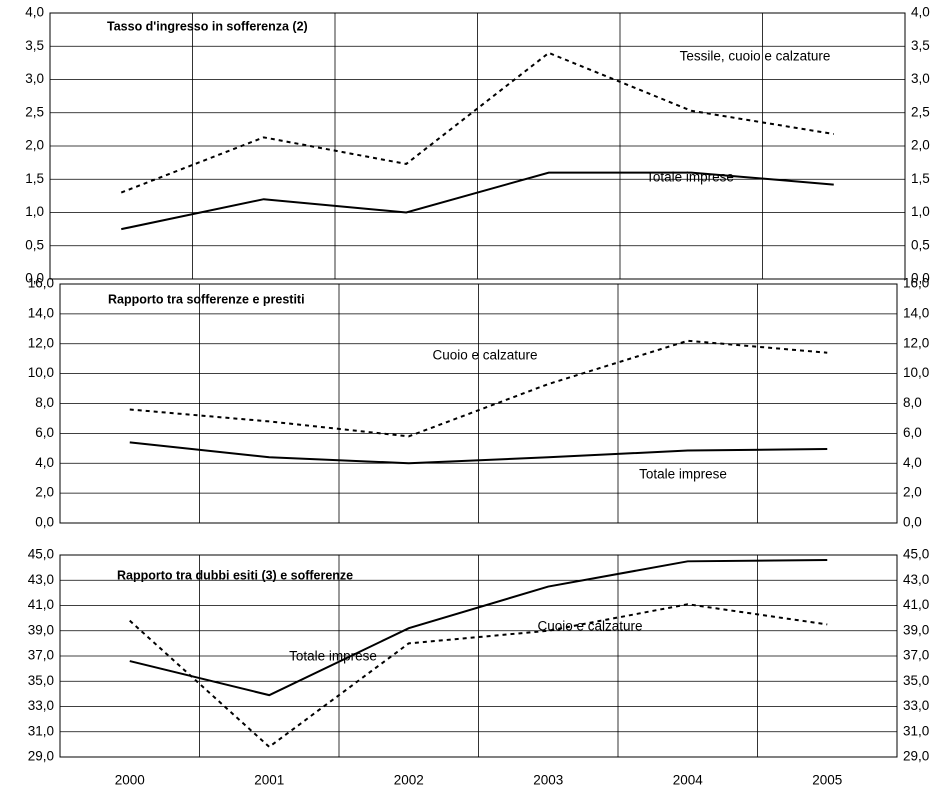 This screenshot has width=949, height=800. What do you see at coordinates (34, 178) in the screenshot?
I see `y-tick-label: 1,5` at bounding box center [34, 178].